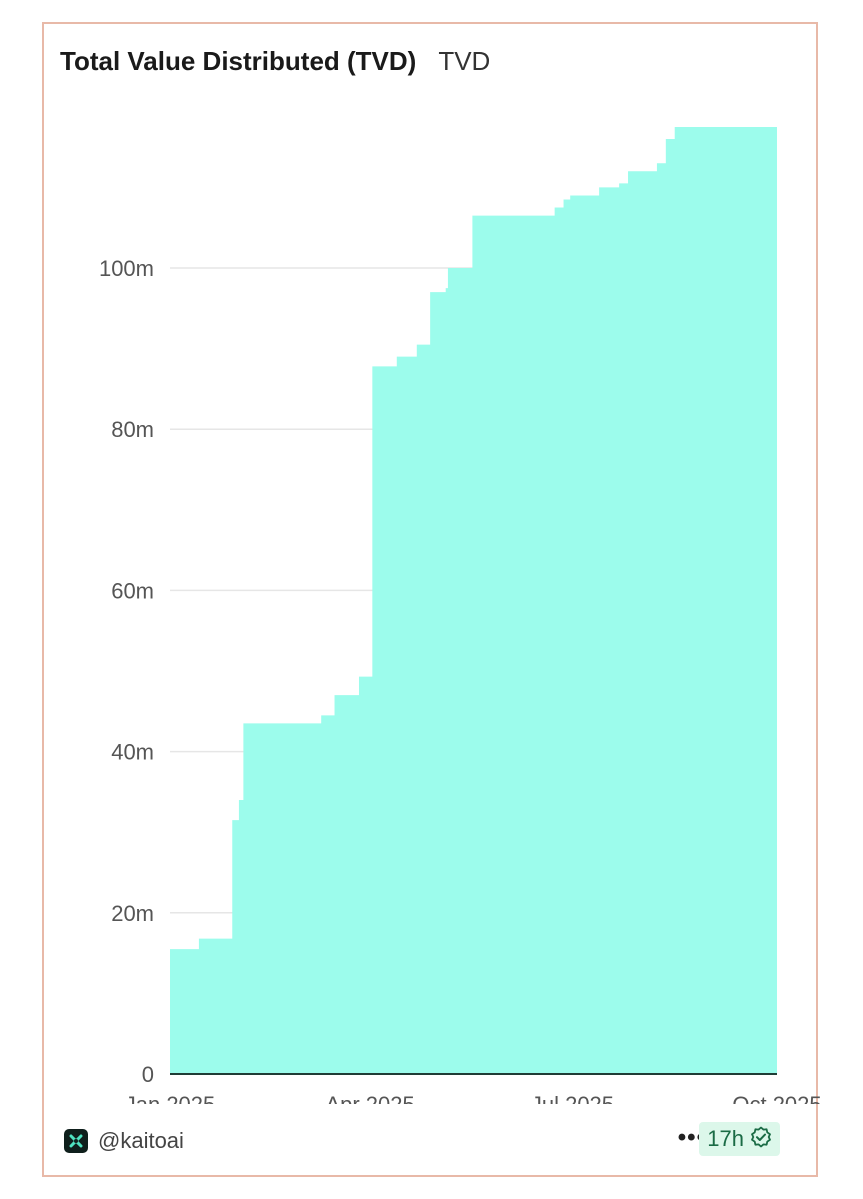 This screenshot has height=1199, width=863. Describe the element at coordinates (126, 268) in the screenshot. I see `y-tick-label: 100m` at that location.